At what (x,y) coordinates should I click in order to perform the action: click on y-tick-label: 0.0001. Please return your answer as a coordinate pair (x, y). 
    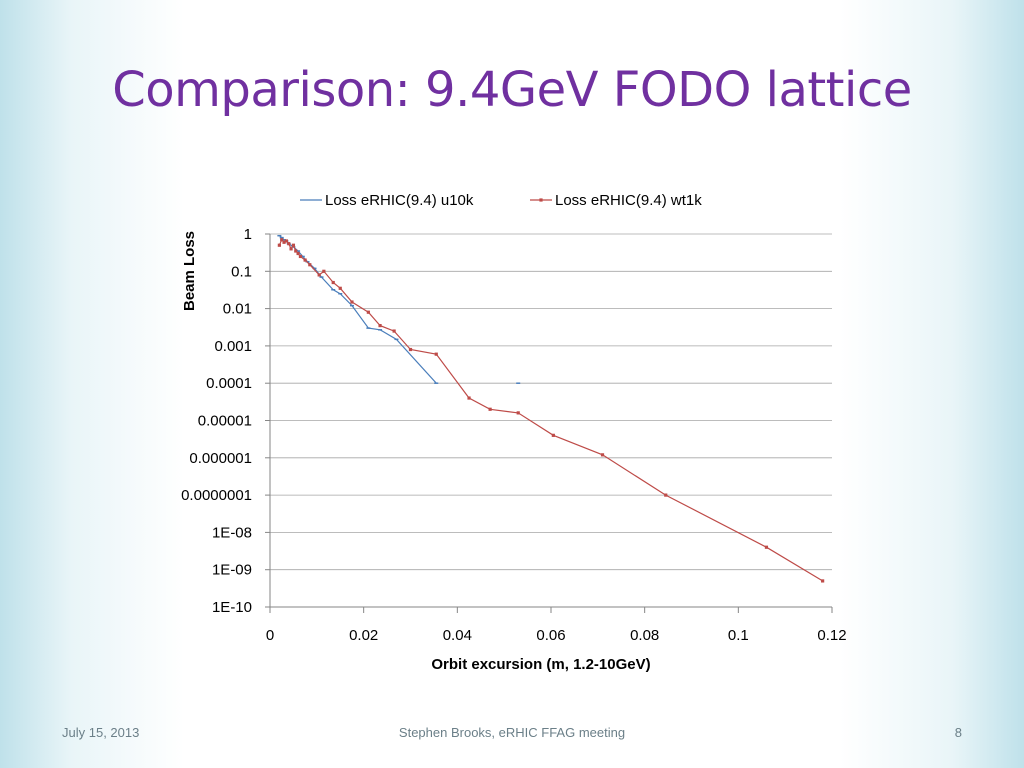
    Looking at the image, I should click on (229, 383).